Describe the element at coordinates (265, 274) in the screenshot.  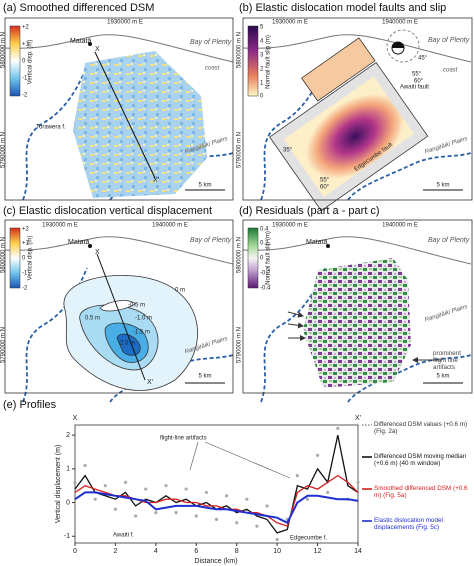
I see `colorbar-tick: -0.2` at that location.